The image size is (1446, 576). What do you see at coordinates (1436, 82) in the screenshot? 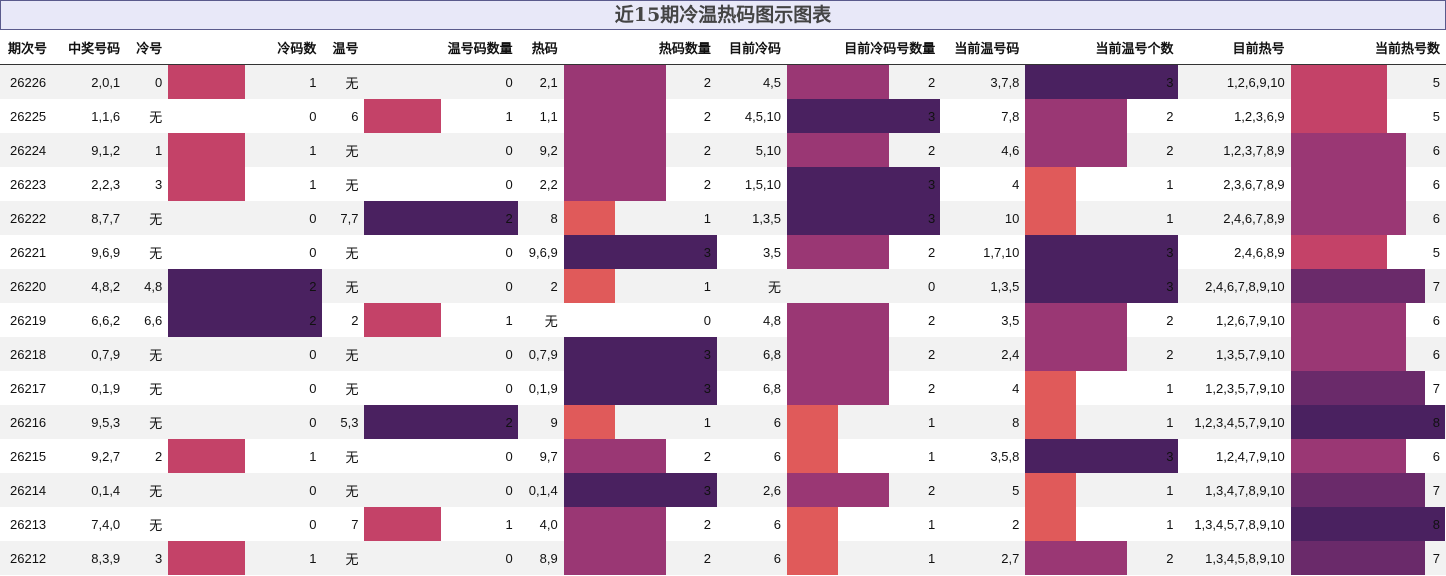
I see `count-value: 5` at bounding box center [1436, 82].